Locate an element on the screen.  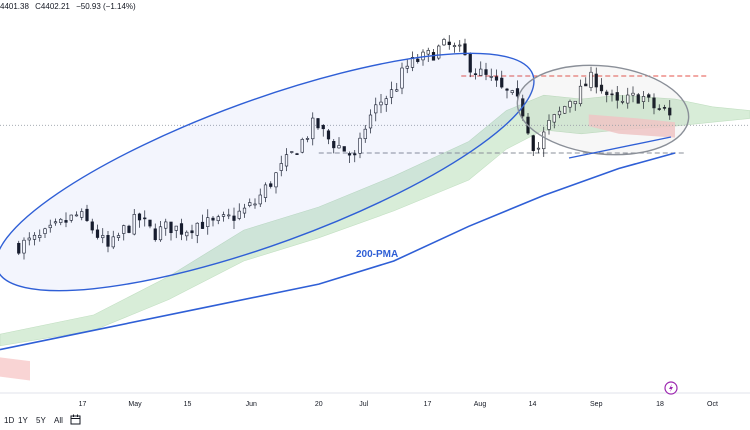
x-axis: 17 May 15 Jun 20 Jul 17 Aug 14 Sep 18 Oct is located at coordinates (375, 400).